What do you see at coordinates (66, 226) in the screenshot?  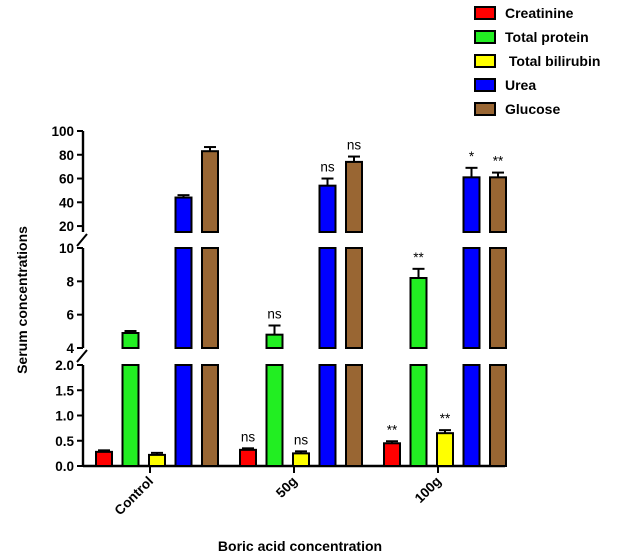 I see `y-tick-label: 20` at bounding box center [66, 226].